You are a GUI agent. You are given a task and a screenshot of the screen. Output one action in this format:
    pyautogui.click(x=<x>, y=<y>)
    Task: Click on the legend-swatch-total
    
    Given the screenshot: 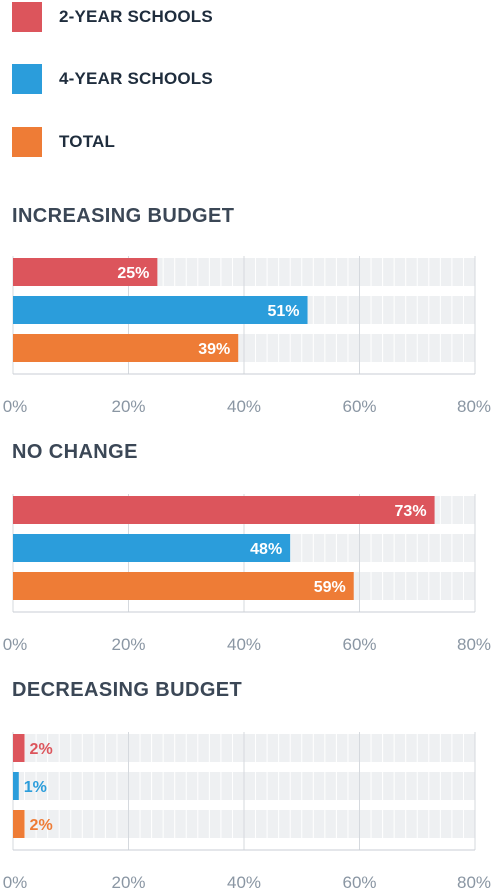 What is the action you would take?
    pyautogui.click(x=27, y=142)
    